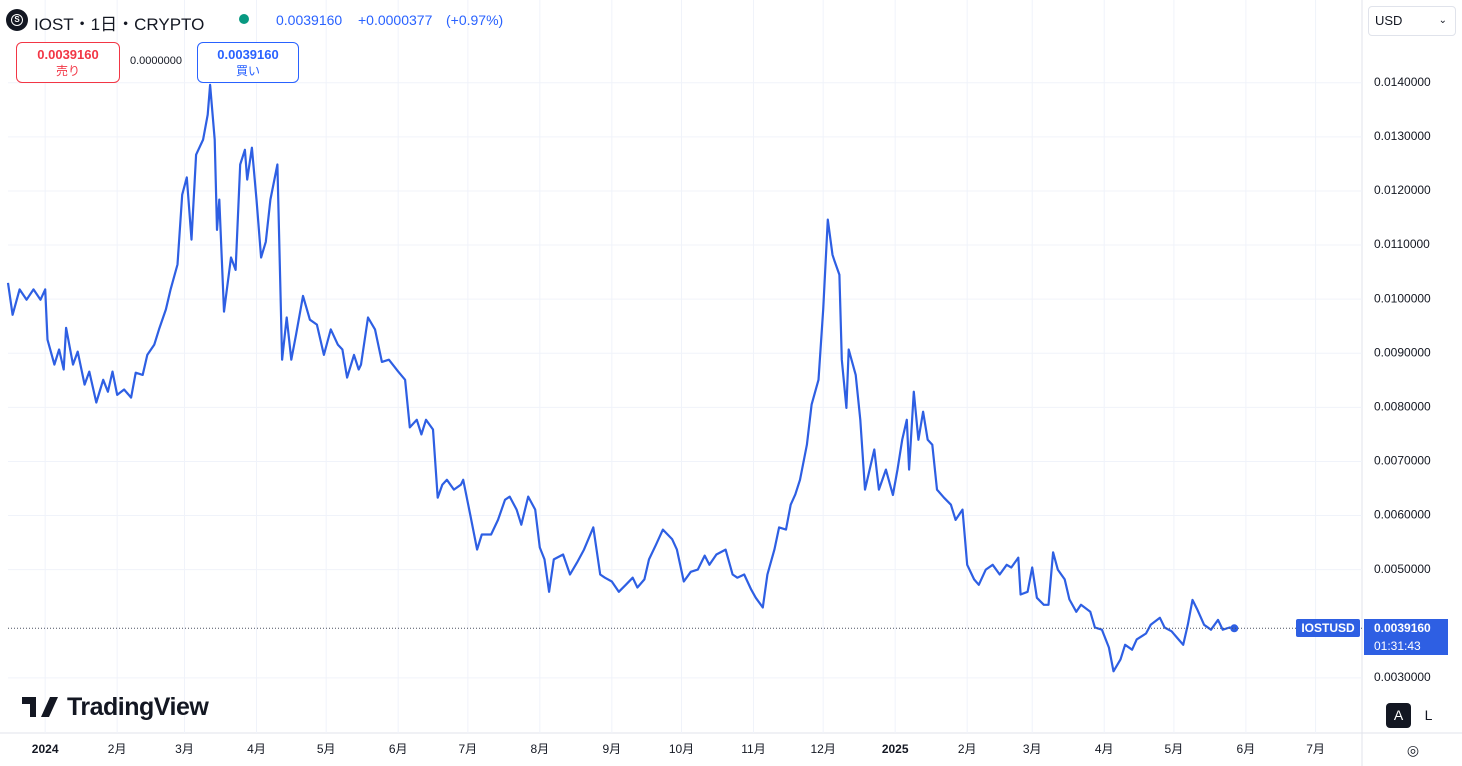 This screenshot has width=1462, height=766. What do you see at coordinates (1402, 569) in the screenshot?
I see `y-tick-label: 0.0050000` at bounding box center [1402, 569].